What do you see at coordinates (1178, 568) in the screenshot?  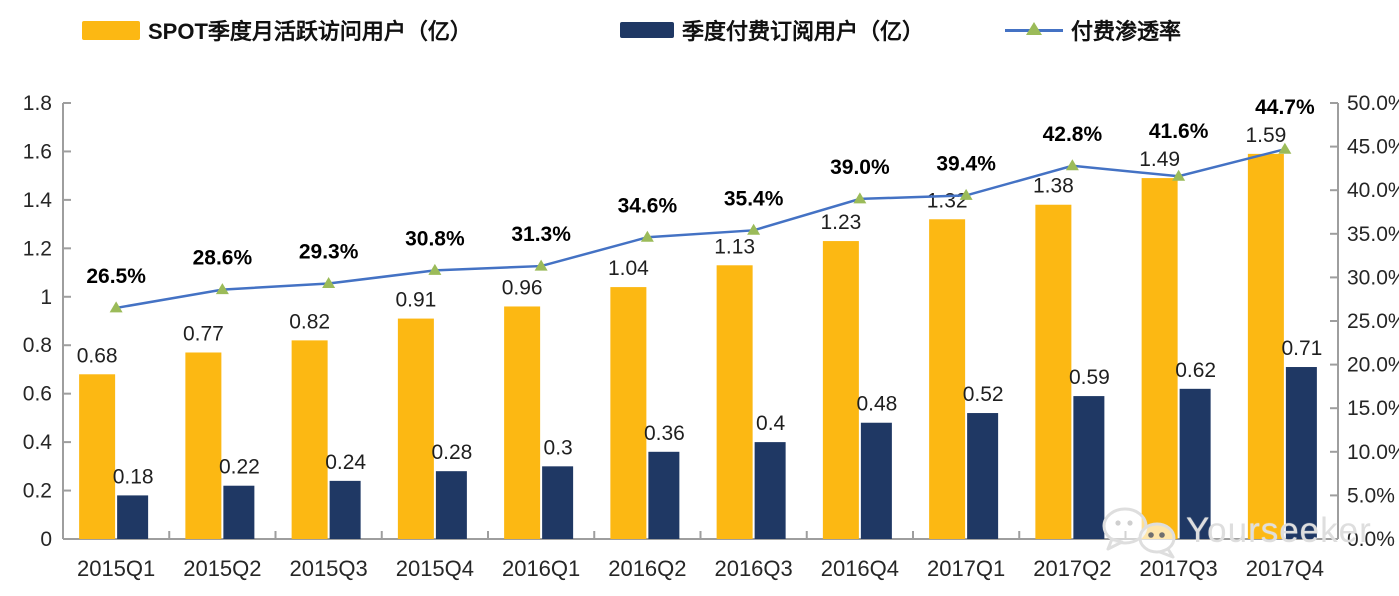 I see `x-axis-category-label: 2017Q3` at bounding box center [1178, 568].